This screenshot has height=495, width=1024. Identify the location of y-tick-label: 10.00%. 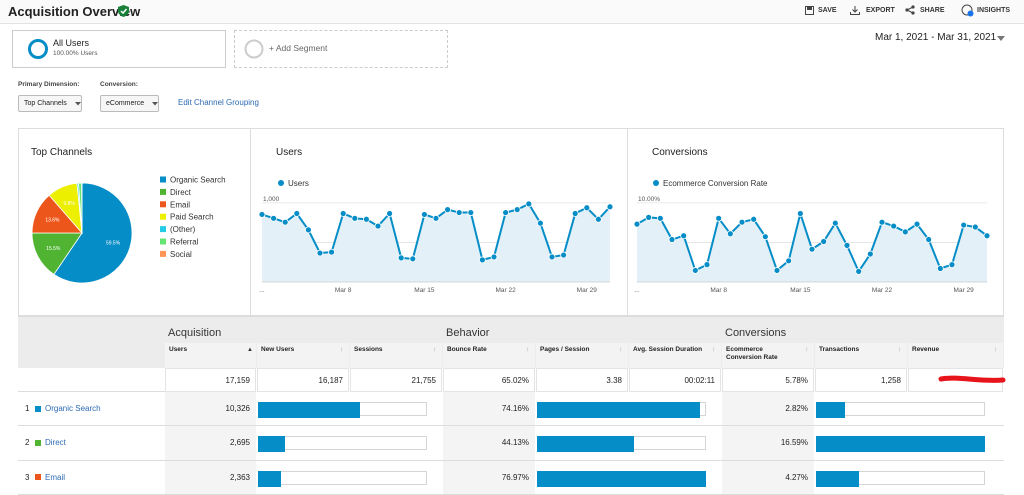
(649, 199).